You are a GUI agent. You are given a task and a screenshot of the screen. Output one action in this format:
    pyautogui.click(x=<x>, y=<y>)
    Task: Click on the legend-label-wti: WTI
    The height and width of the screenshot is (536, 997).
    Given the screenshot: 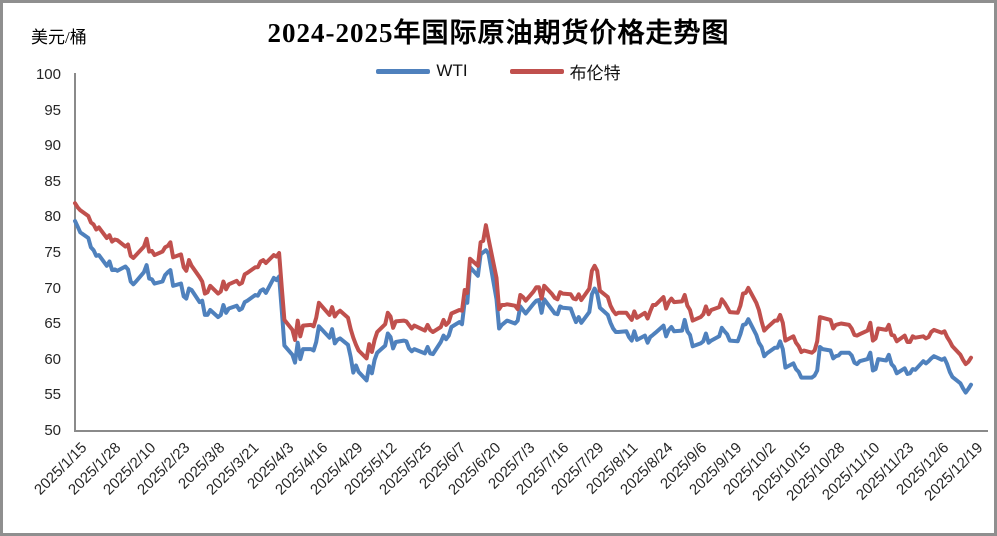 What is the action you would take?
    pyautogui.click(x=452, y=70)
    